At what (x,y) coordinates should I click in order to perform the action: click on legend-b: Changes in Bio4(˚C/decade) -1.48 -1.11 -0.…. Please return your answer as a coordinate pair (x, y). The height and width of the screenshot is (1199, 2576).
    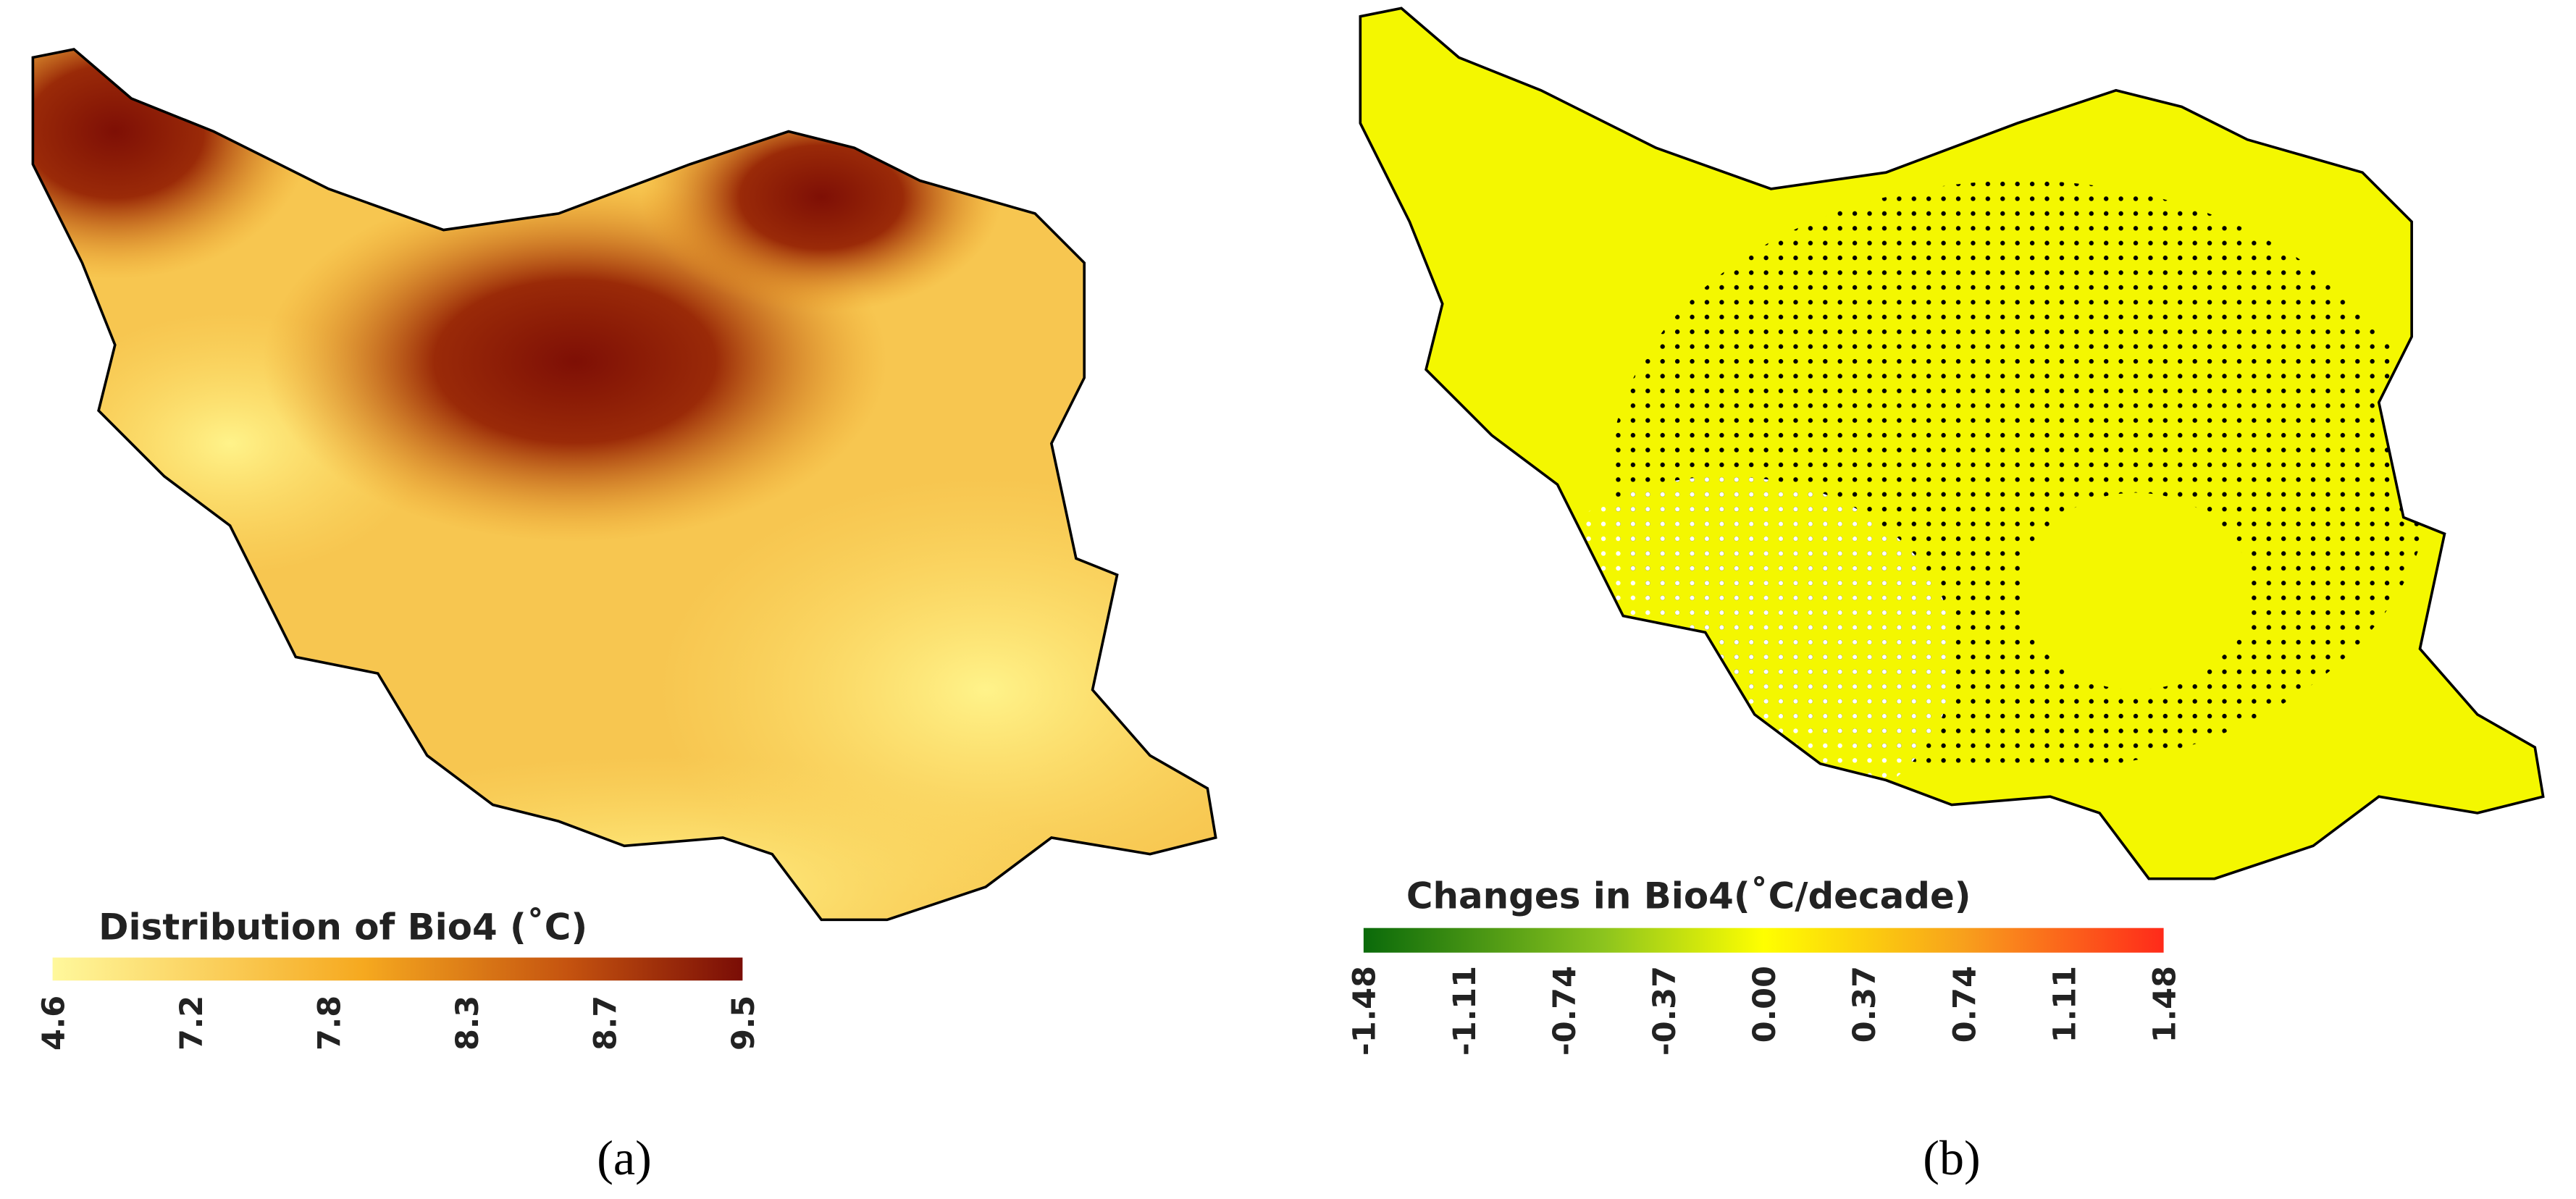
    Looking at the image, I should click on (1765, 965).